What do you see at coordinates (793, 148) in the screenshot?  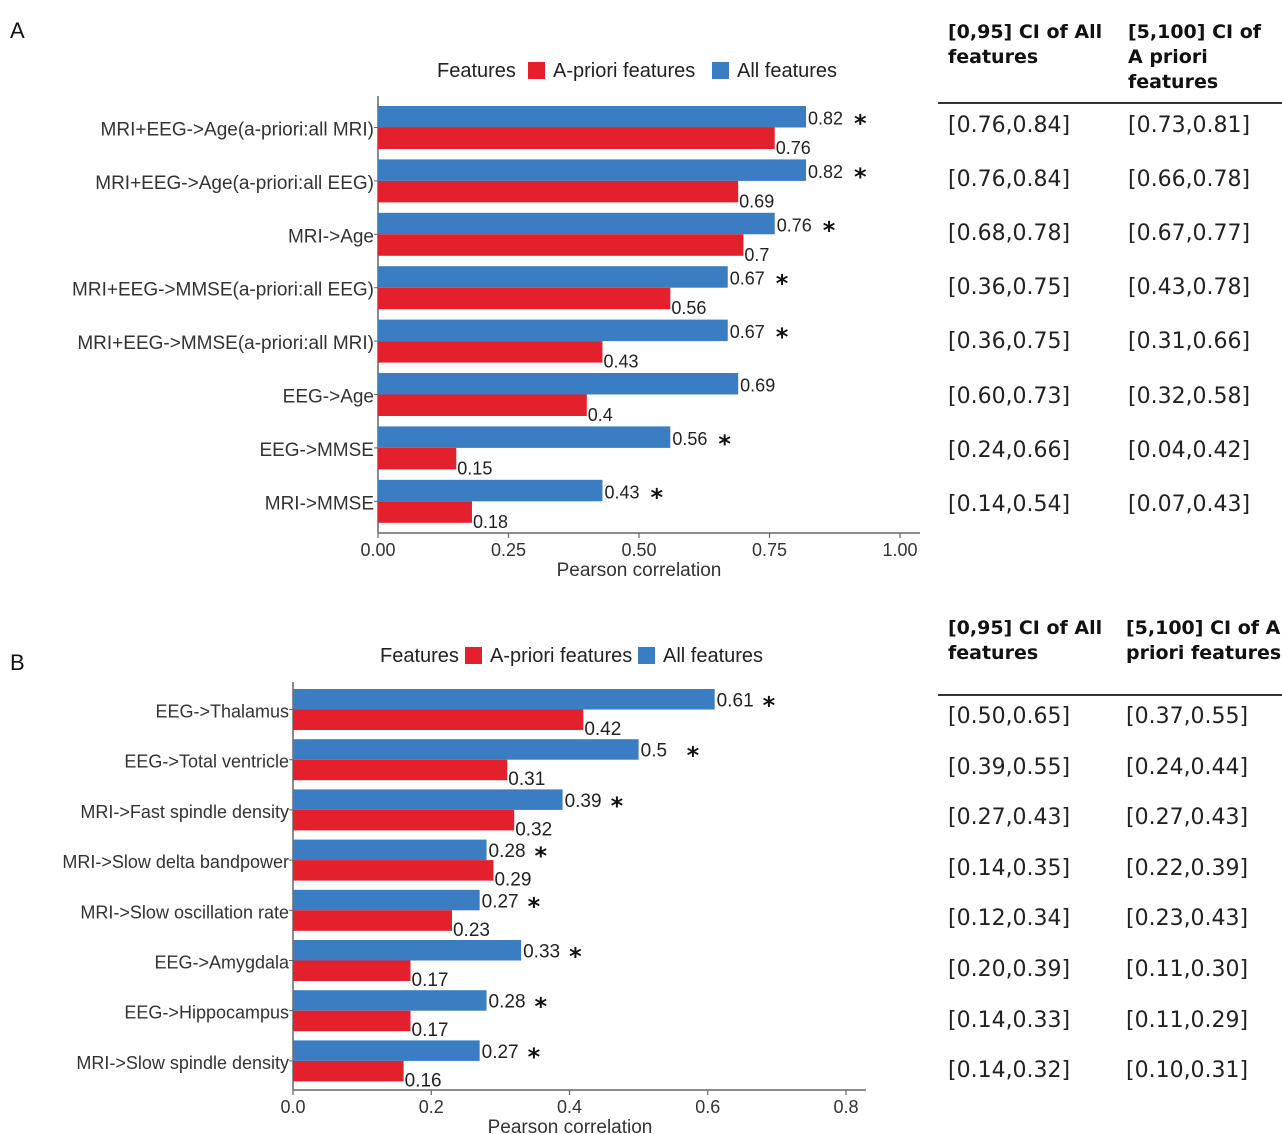 I see `chart-a-value-label-apriori: 0.76` at bounding box center [793, 148].